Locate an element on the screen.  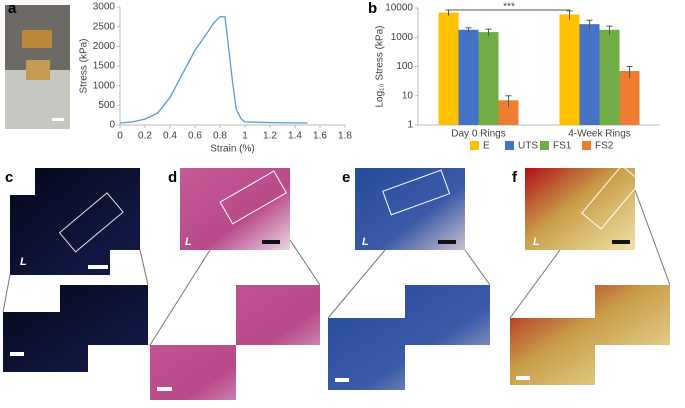
panel-label: d is located at coordinates (172, 177).